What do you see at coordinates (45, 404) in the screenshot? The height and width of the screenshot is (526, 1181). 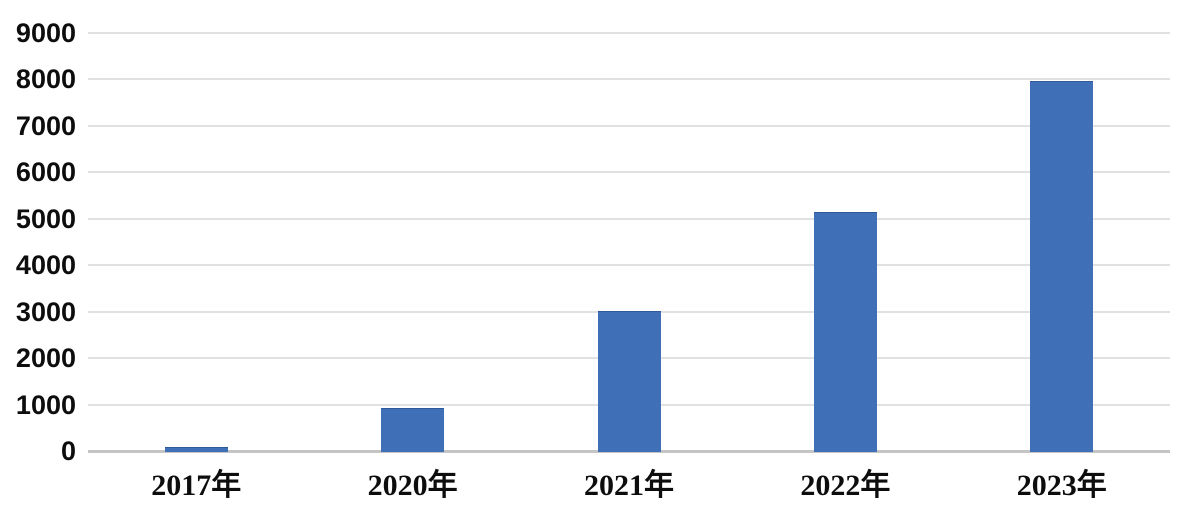 I see `y-tick-label: 1000` at bounding box center [45, 404].